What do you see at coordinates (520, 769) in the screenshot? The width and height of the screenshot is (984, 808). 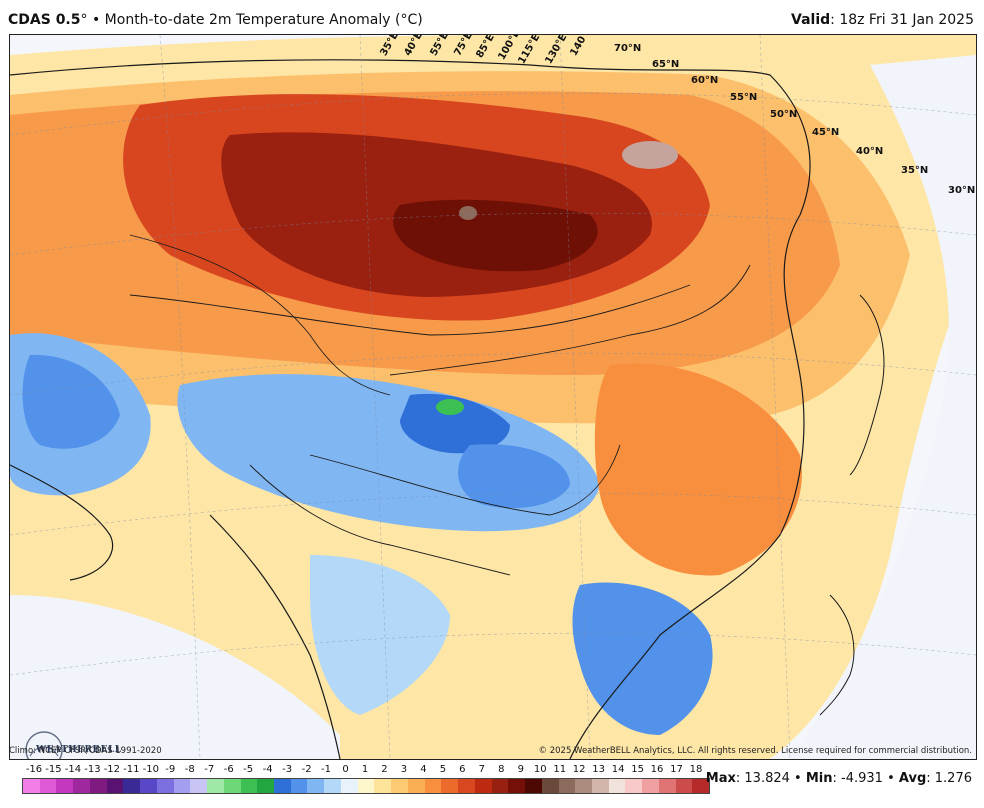 I see `colorbar-tick-label: 9` at bounding box center [520, 769].